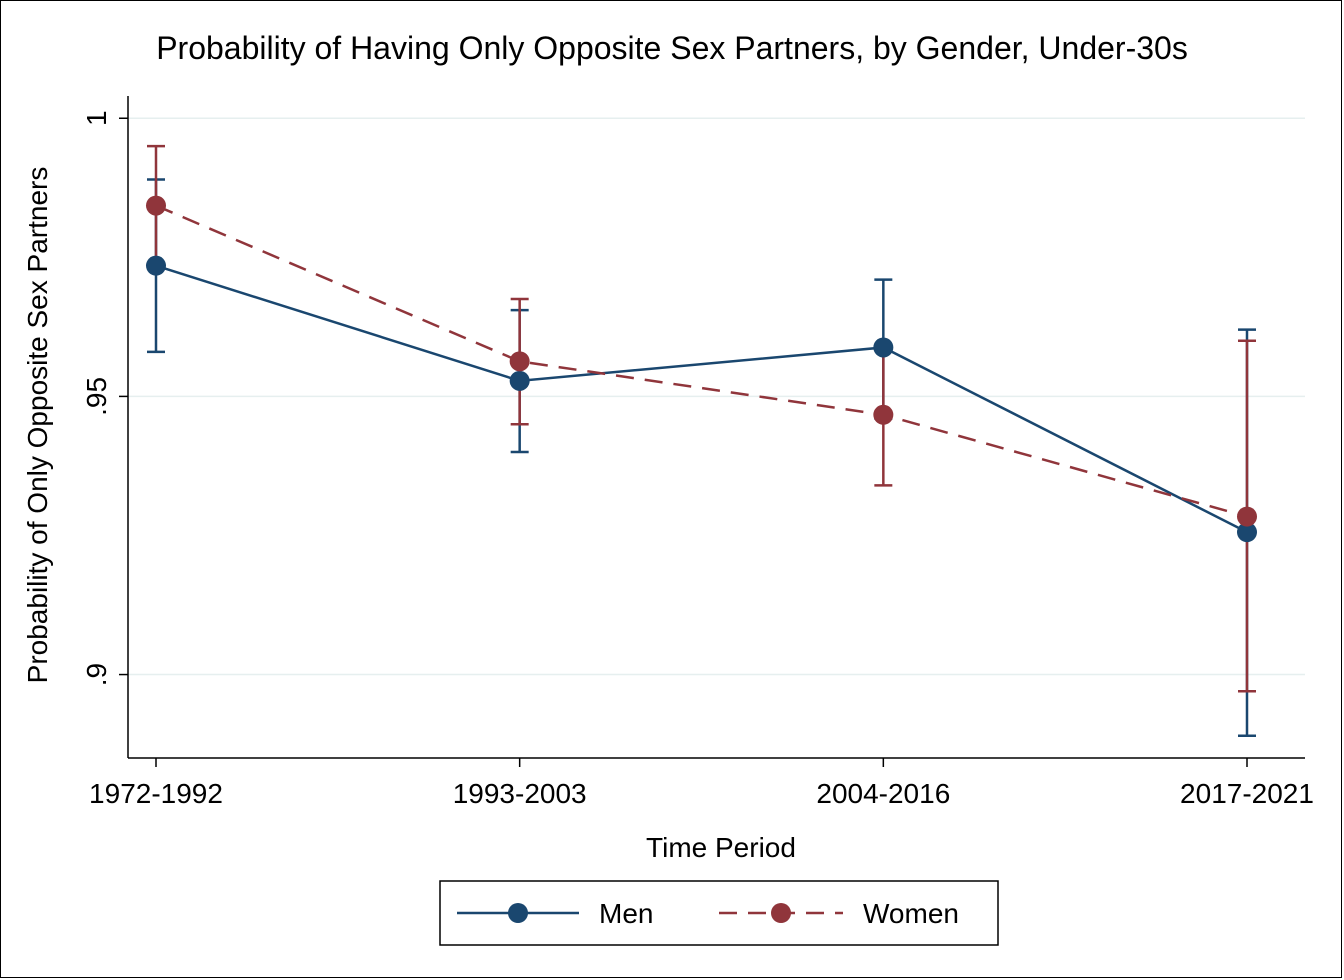  What do you see at coordinates (555, 913) in the screenshot?
I see `legend-entry-men: Men` at bounding box center [555, 913].